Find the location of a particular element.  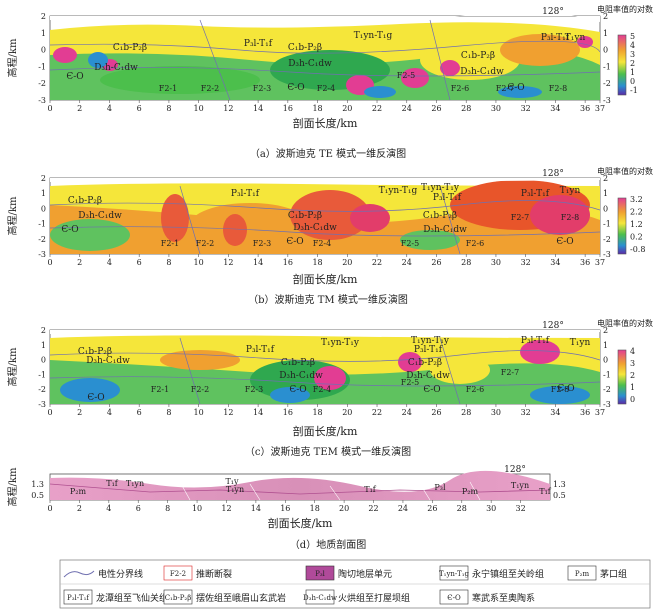

panel-d is located at coordinates (300, 485).